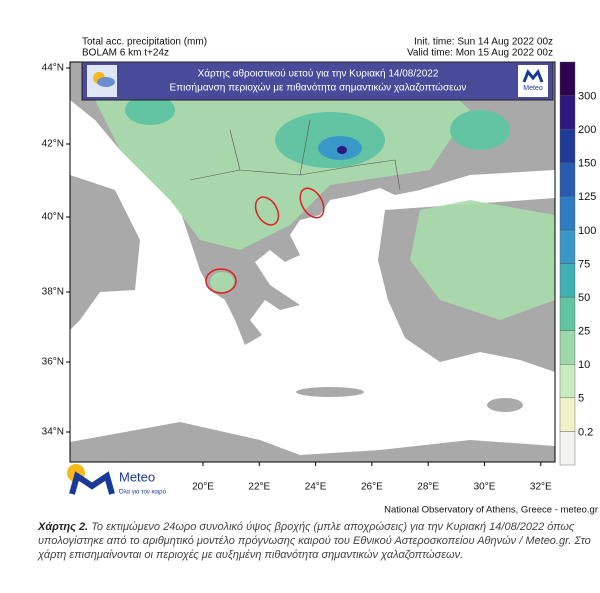  What do you see at coordinates (342, 150) in the screenshot?
I see `precip-max` at bounding box center [342, 150].